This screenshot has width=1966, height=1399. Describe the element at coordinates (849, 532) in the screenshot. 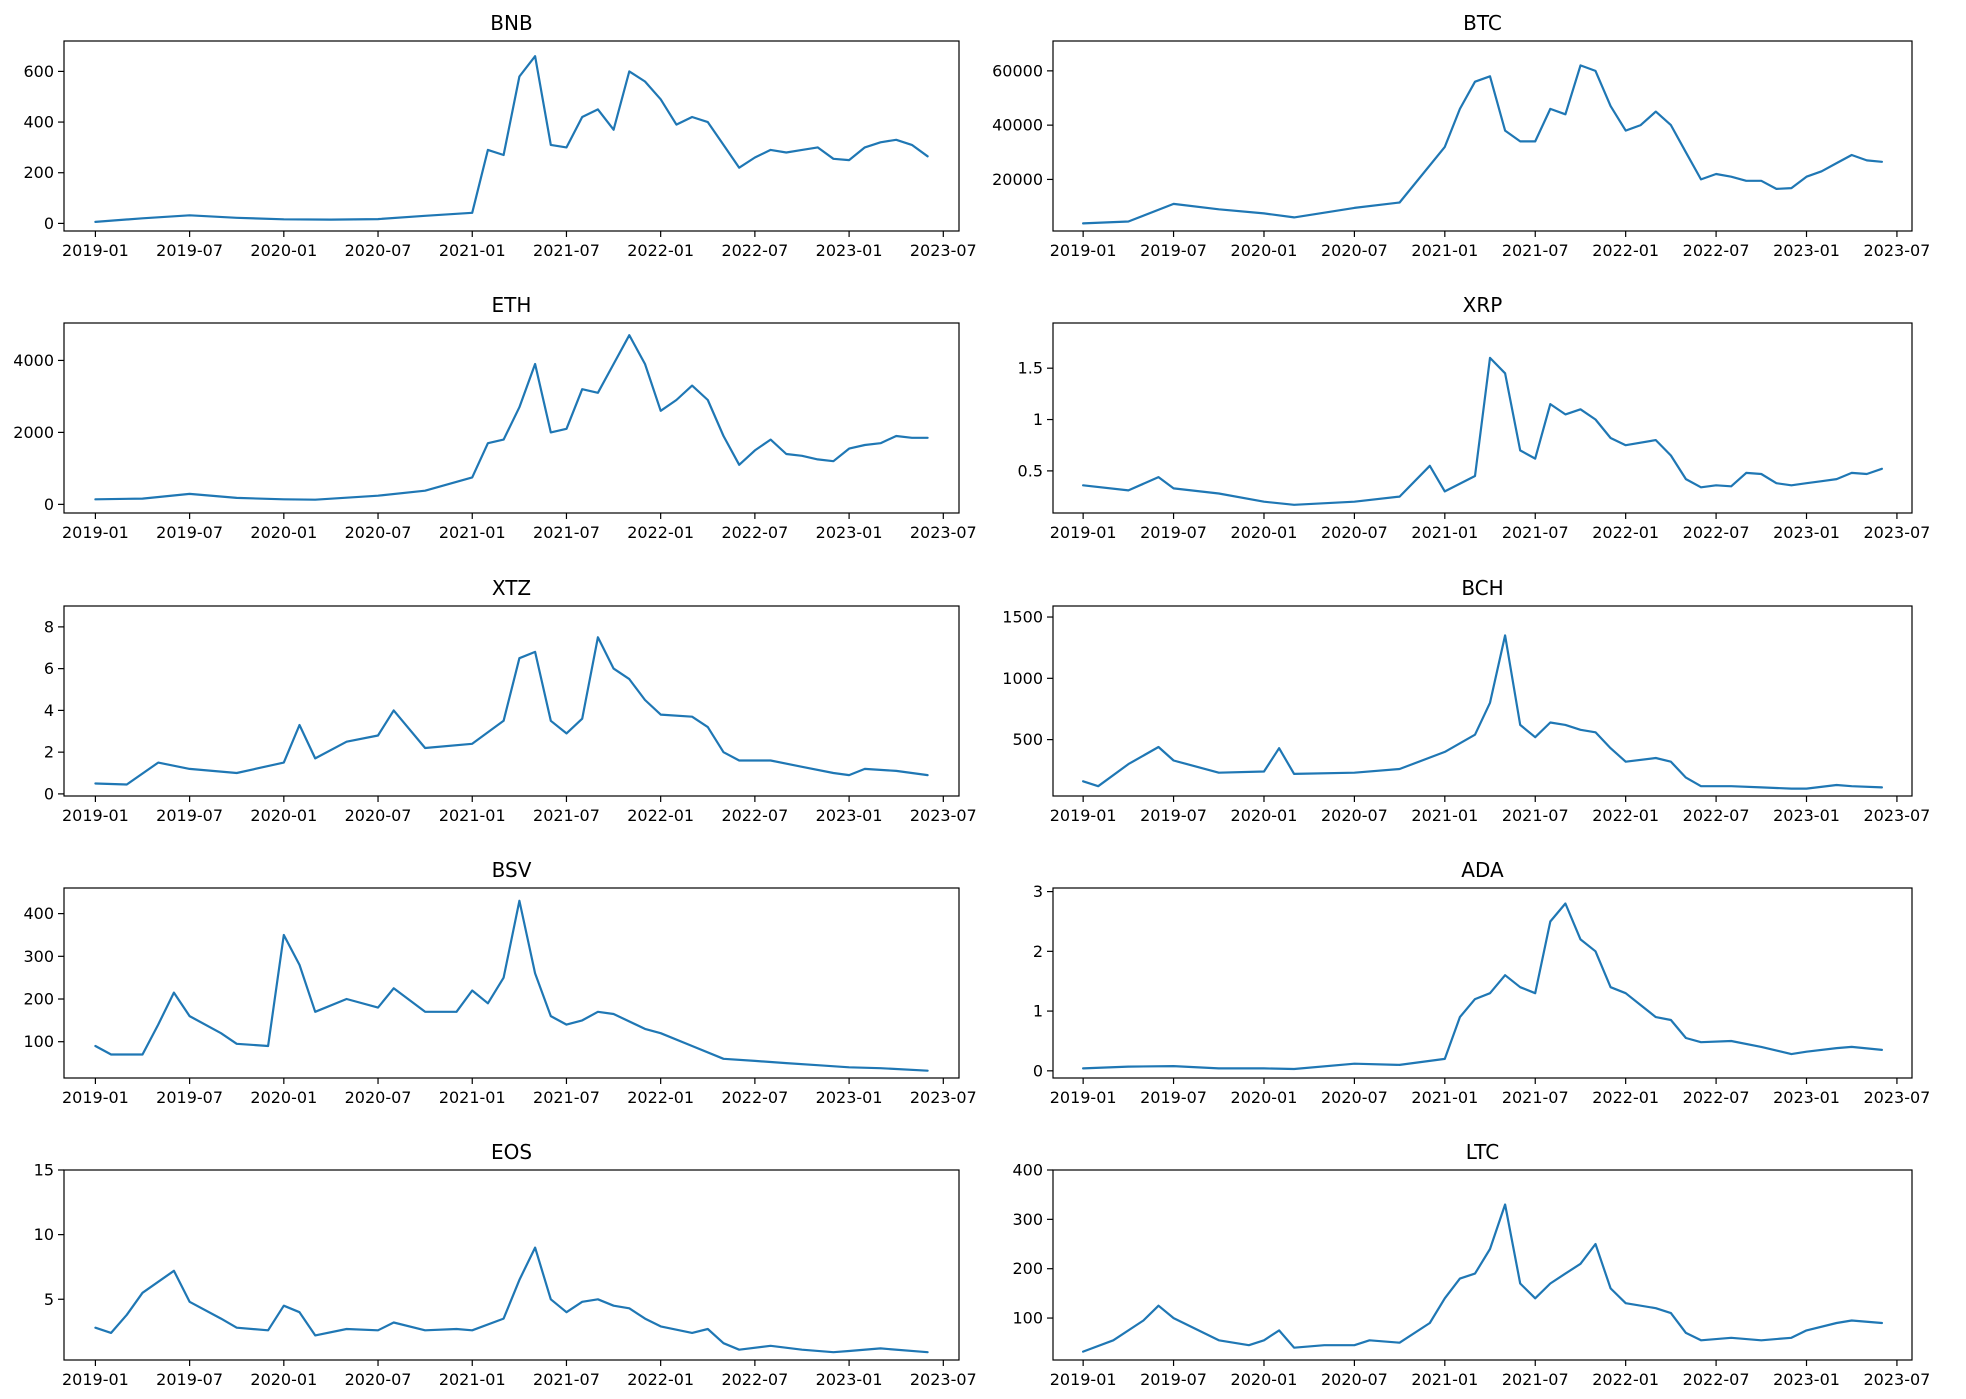

I see `x-tick-label-eth: 2023-01` at that location.